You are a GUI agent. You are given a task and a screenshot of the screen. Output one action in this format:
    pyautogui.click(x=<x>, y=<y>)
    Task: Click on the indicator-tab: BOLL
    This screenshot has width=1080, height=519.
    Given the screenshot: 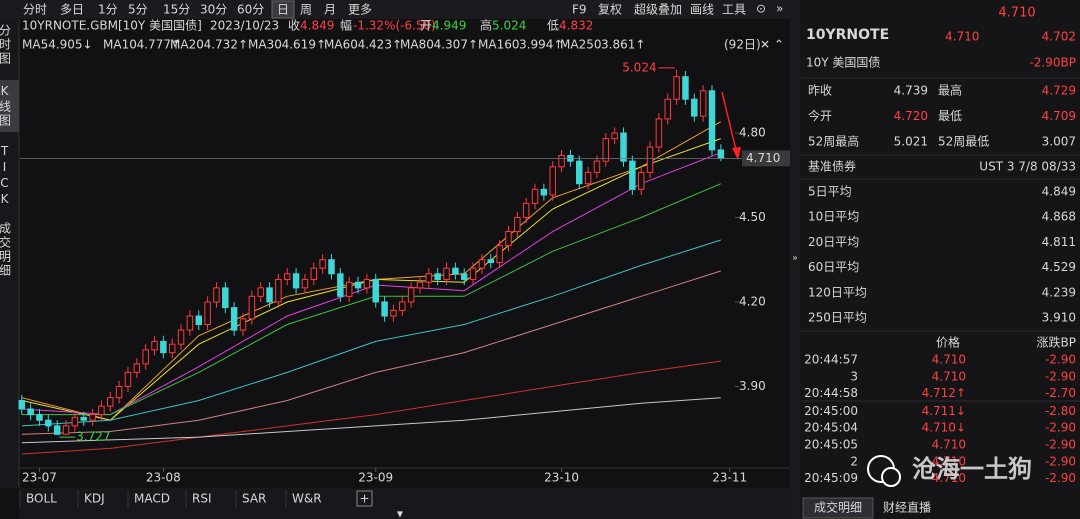 What is the action you would take?
    pyautogui.click(x=41, y=499)
    